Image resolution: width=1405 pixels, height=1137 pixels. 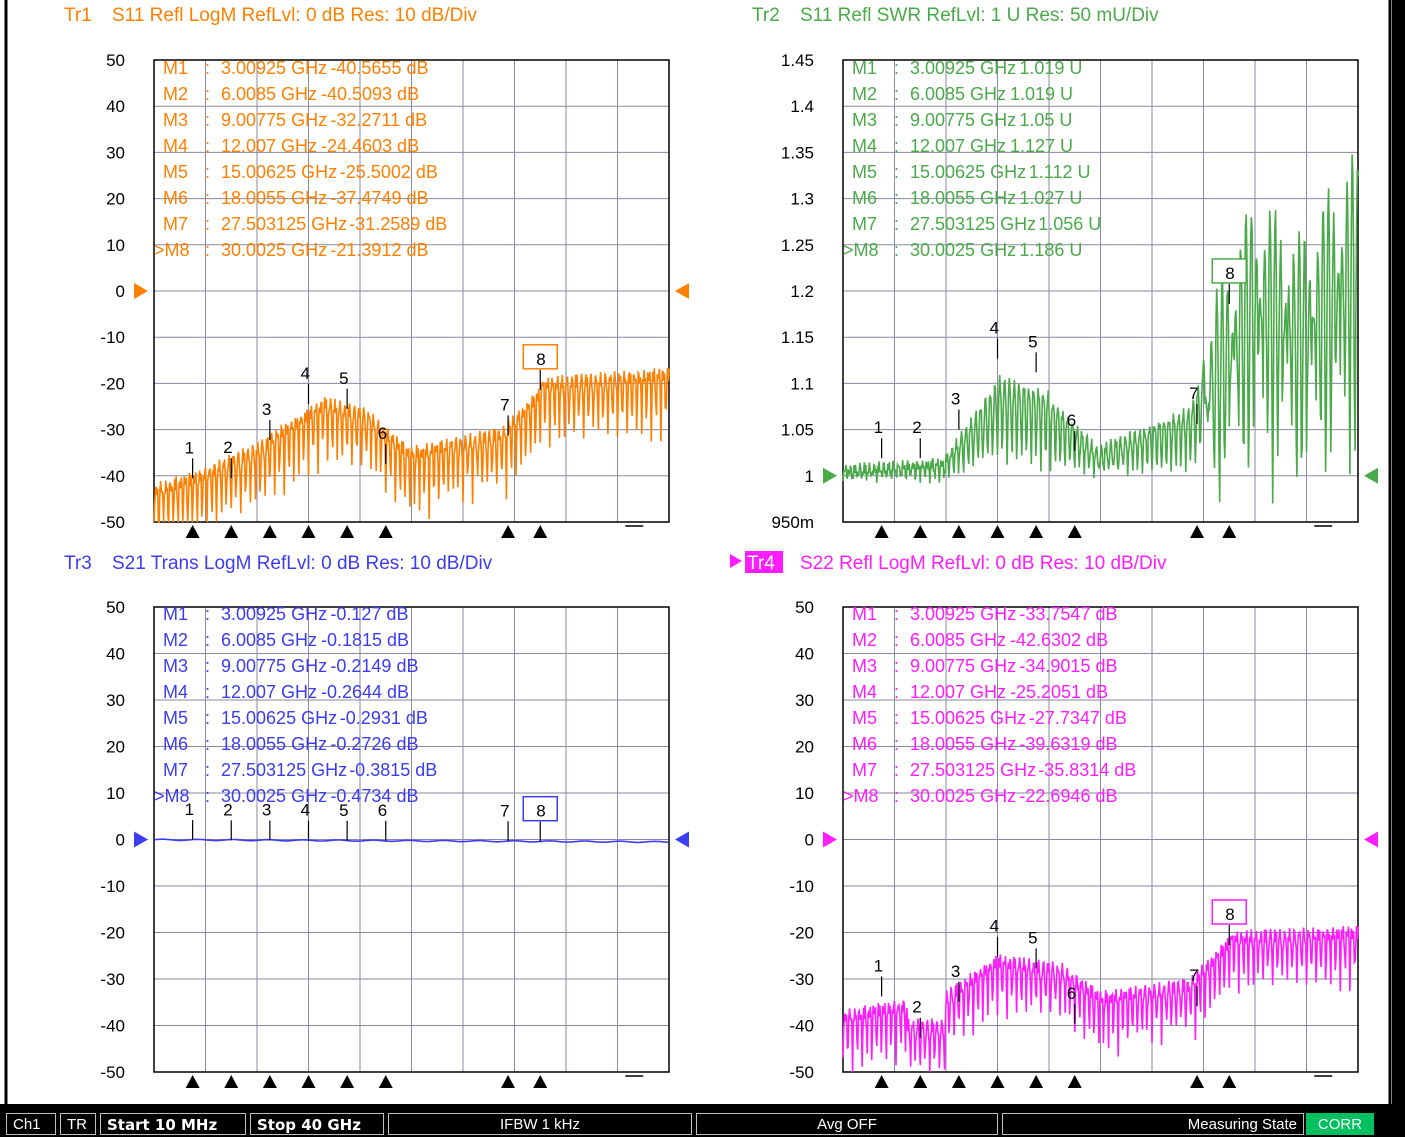 What do you see at coordinates (979, 15) in the screenshot?
I see `trace-description: S11 Refl SWR RefLvl: 1 U Res: 50 mU/Div` at bounding box center [979, 15].